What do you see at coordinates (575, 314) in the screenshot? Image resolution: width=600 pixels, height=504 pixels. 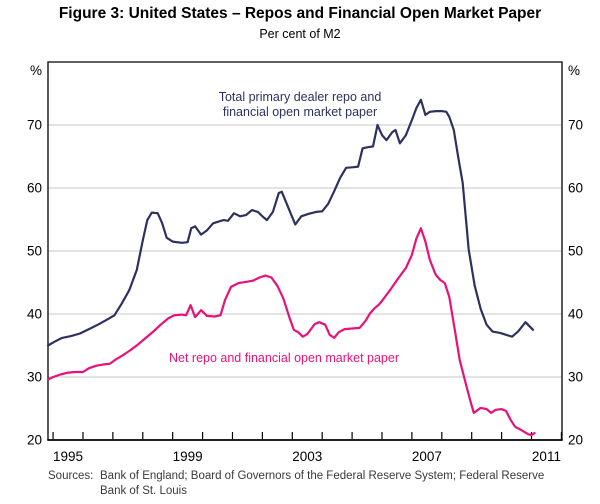 I see `y-tick-label-right-40: 40` at bounding box center [575, 314].